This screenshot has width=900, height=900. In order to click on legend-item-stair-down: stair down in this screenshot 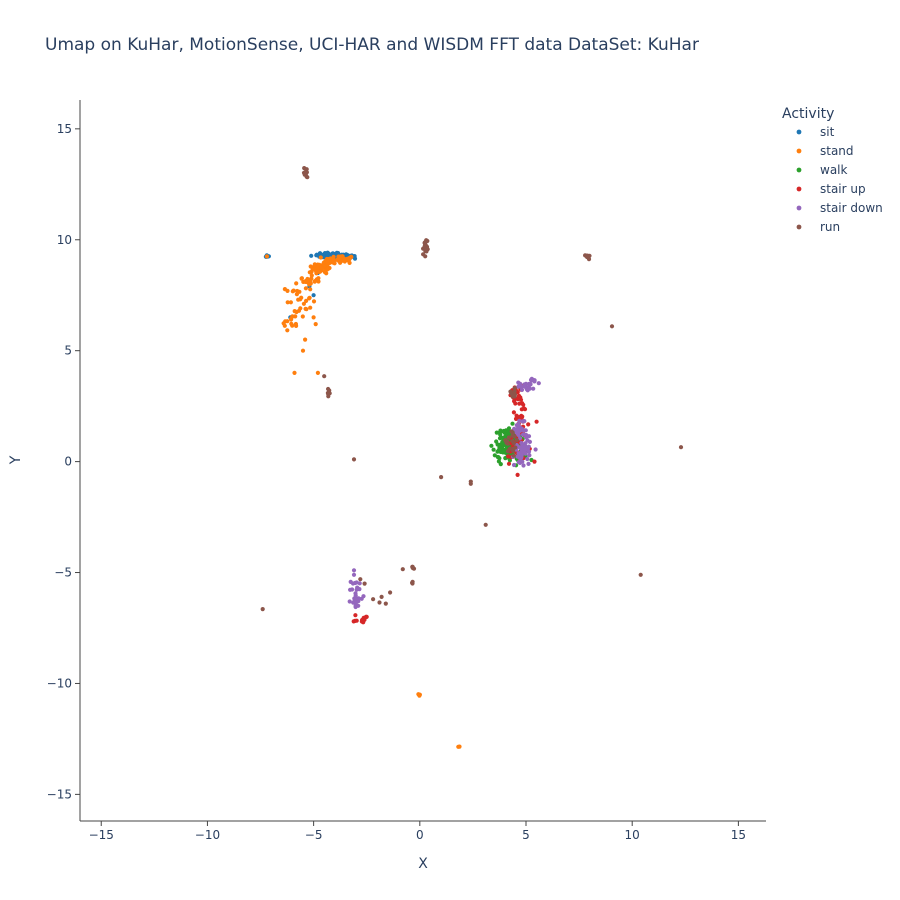, I will do `click(839, 208)`.